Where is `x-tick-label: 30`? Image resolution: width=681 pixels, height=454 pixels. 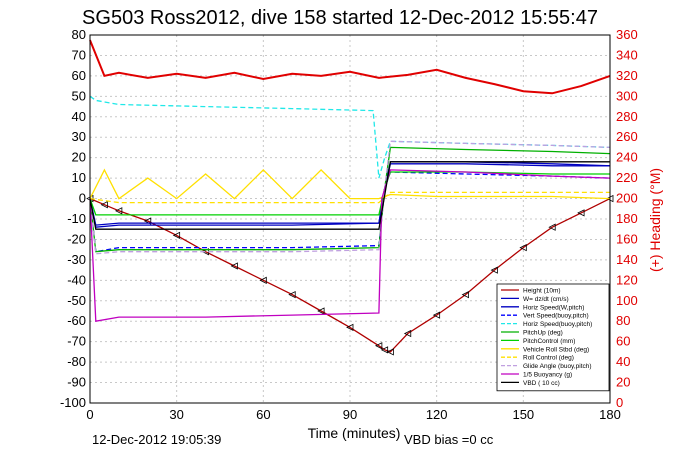 x-tick-label: 30 is located at coordinates (176, 414).